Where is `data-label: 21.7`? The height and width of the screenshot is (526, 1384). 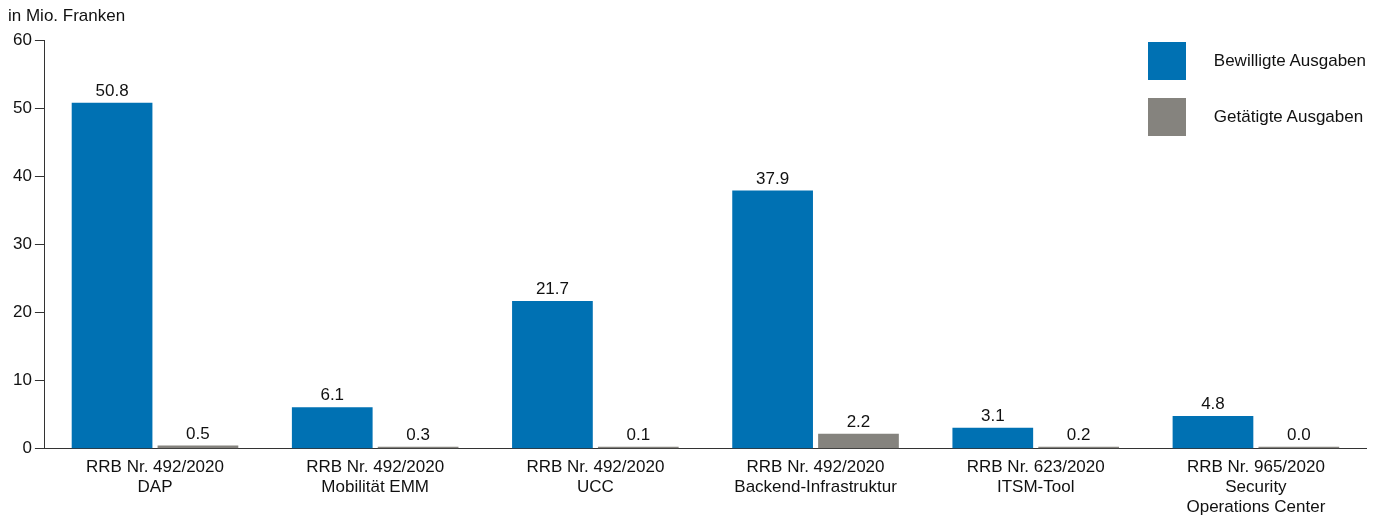 data-label: 21.7 is located at coordinates (552, 289).